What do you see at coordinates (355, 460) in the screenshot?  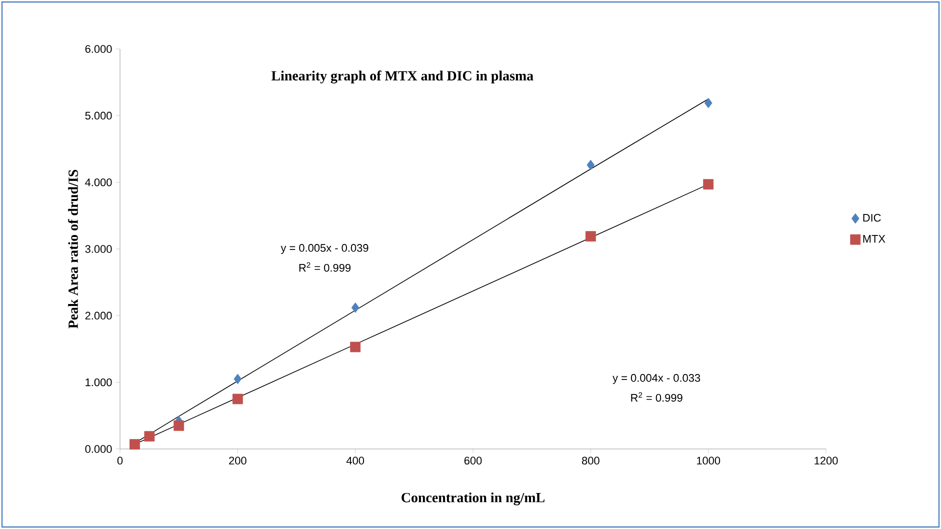 I see `x-tick-label: 400` at bounding box center [355, 460].